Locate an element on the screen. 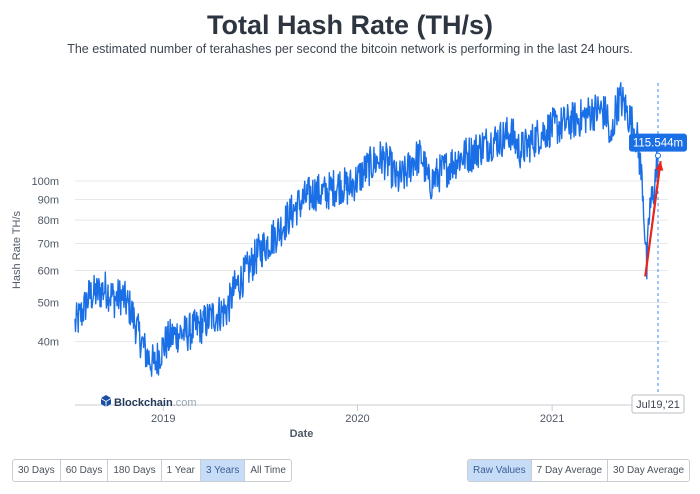 The height and width of the screenshot is (494, 700). x-axis-title: Date is located at coordinates (302, 434).